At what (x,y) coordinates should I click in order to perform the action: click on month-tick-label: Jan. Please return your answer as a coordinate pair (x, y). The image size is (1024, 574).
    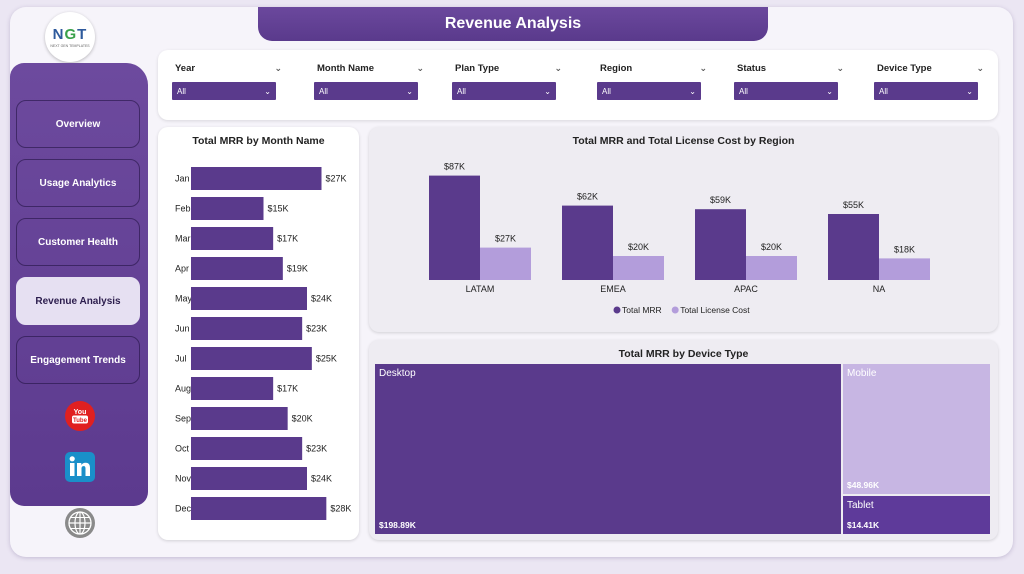
    Looking at the image, I should click on (182, 179).